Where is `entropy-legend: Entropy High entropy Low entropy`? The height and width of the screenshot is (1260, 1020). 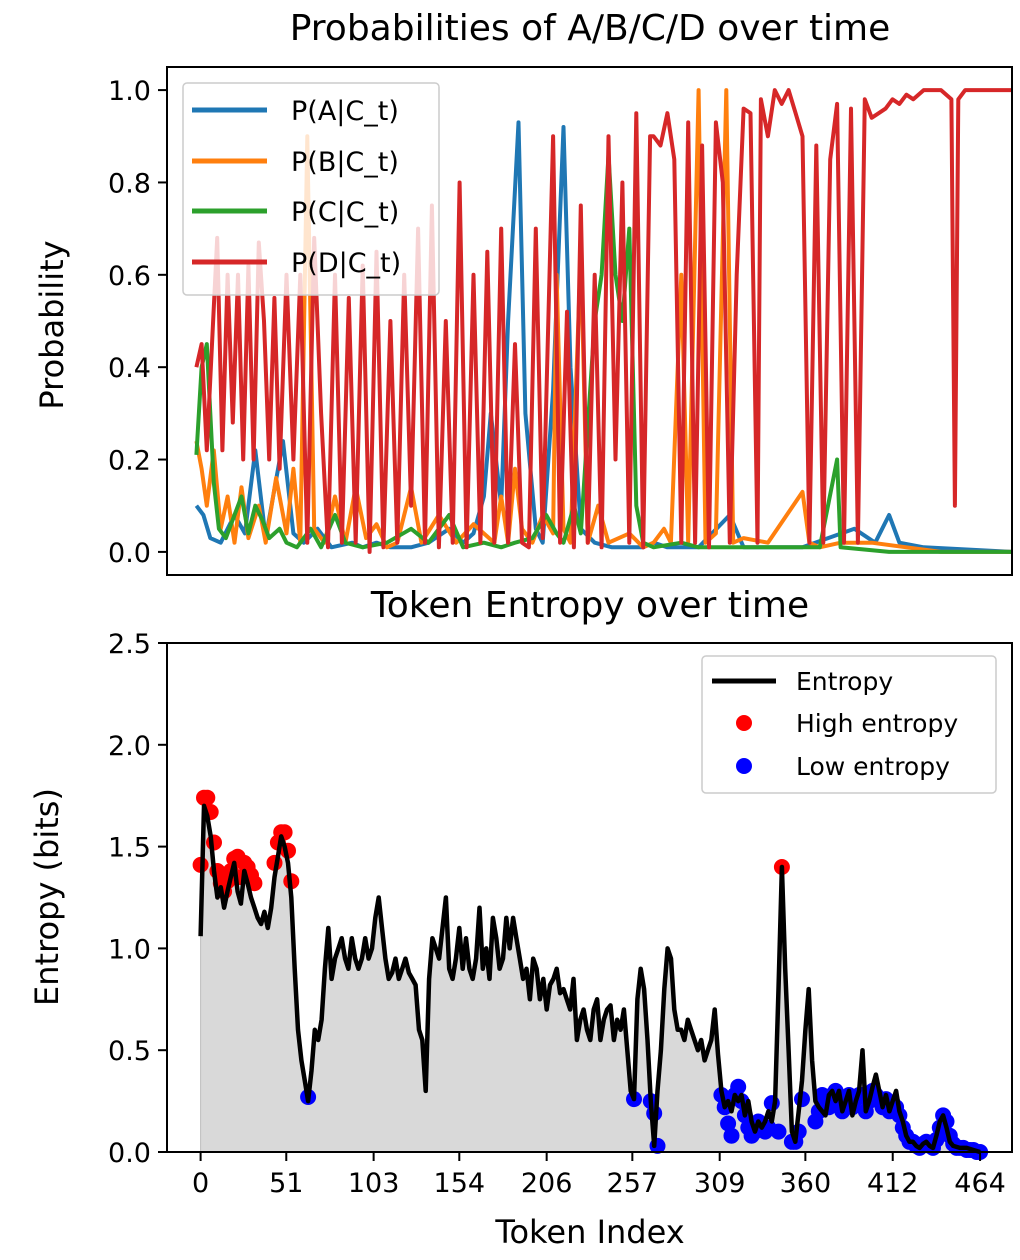 entropy-legend: Entropy High entropy Low entropy is located at coordinates (849, 724).